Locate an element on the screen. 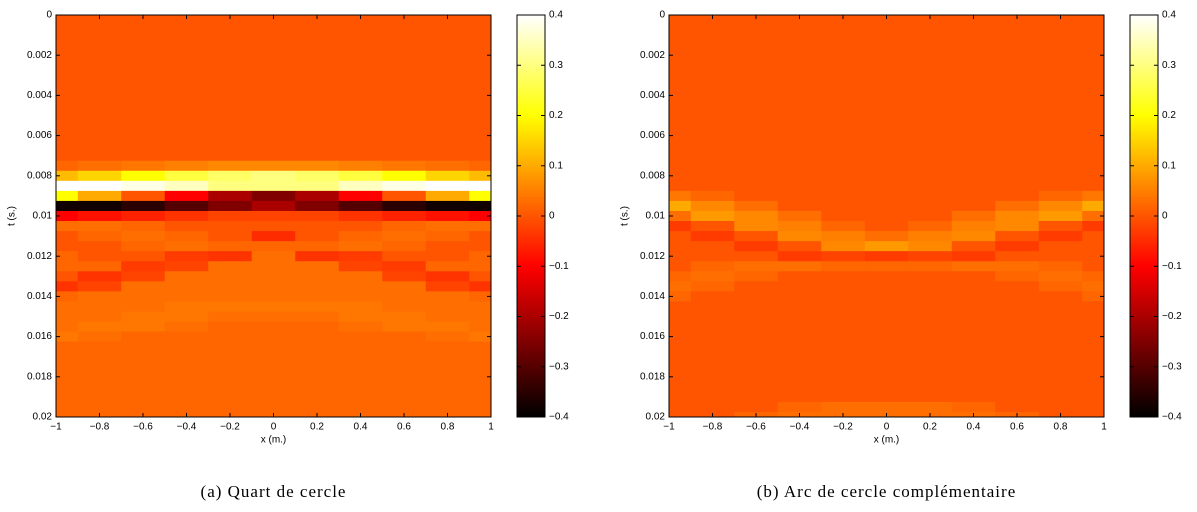  colorbar-tick-label: 0.4 is located at coordinates (1169, 15).